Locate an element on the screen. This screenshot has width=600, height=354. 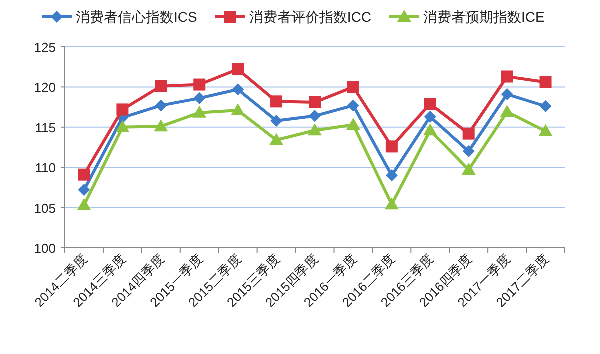
y-tick-label: 105 is located at coordinates (45, 208).